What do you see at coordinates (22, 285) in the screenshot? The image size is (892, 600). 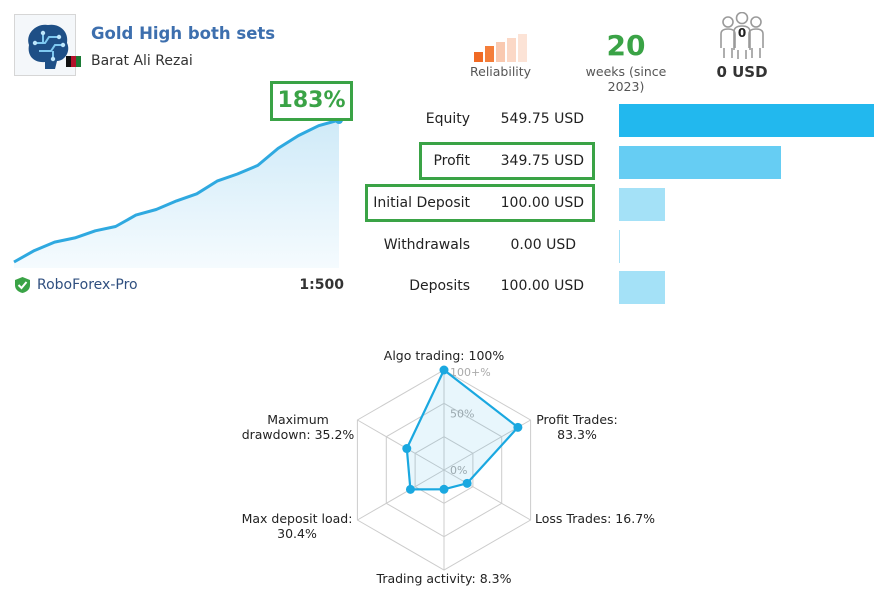 I see `verified-shield-icon` at bounding box center [22, 285].